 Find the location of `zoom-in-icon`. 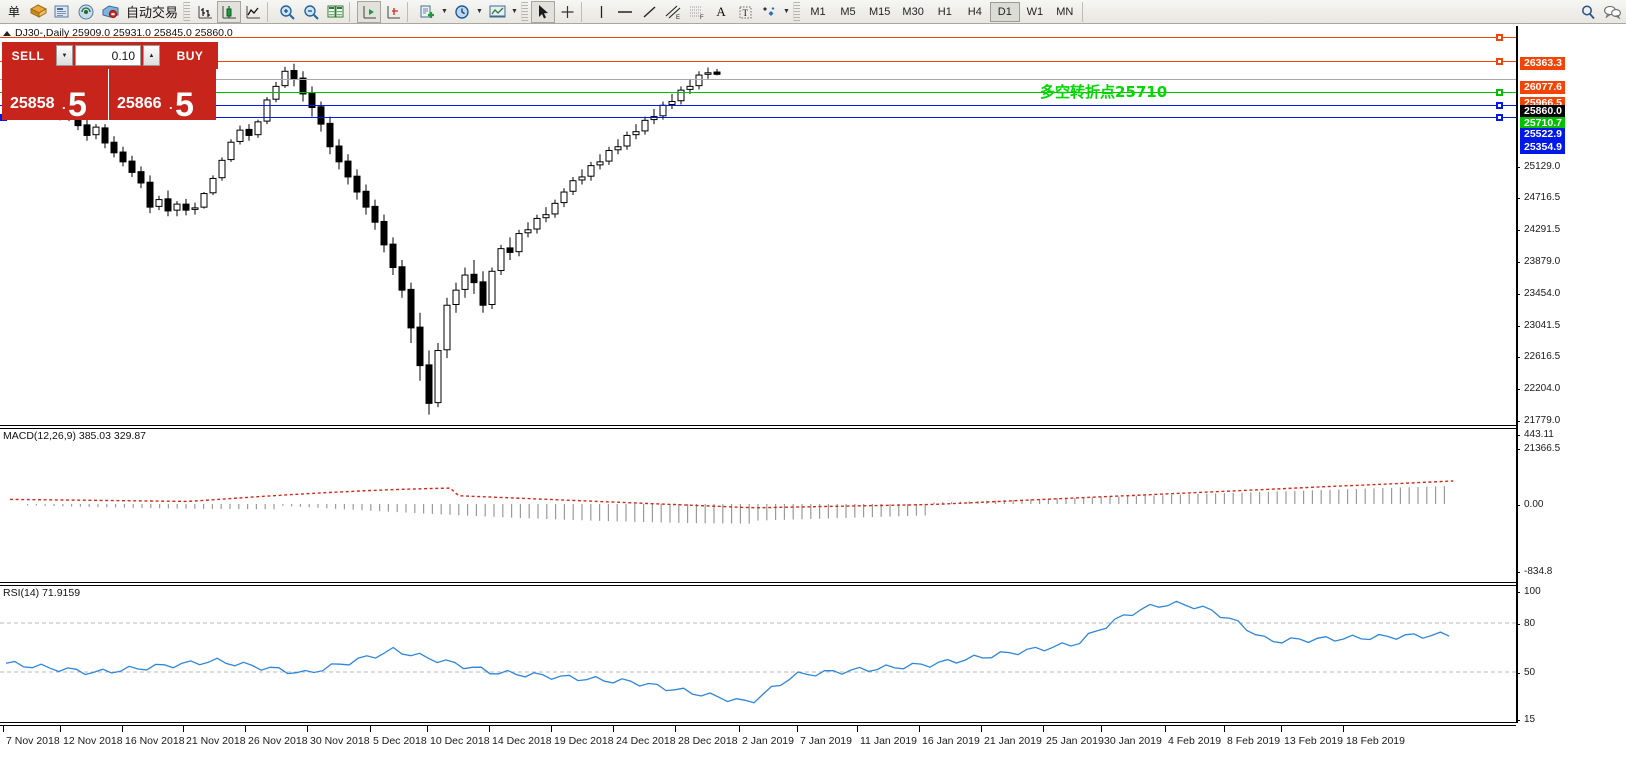

zoom-in-icon is located at coordinates (287, 12).